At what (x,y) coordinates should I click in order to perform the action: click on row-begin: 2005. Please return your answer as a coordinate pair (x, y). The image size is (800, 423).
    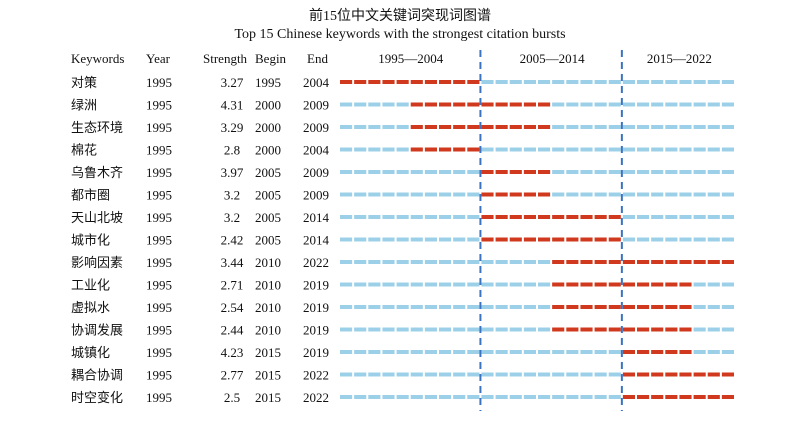
    Looking at the image, I should click on (268, 240).